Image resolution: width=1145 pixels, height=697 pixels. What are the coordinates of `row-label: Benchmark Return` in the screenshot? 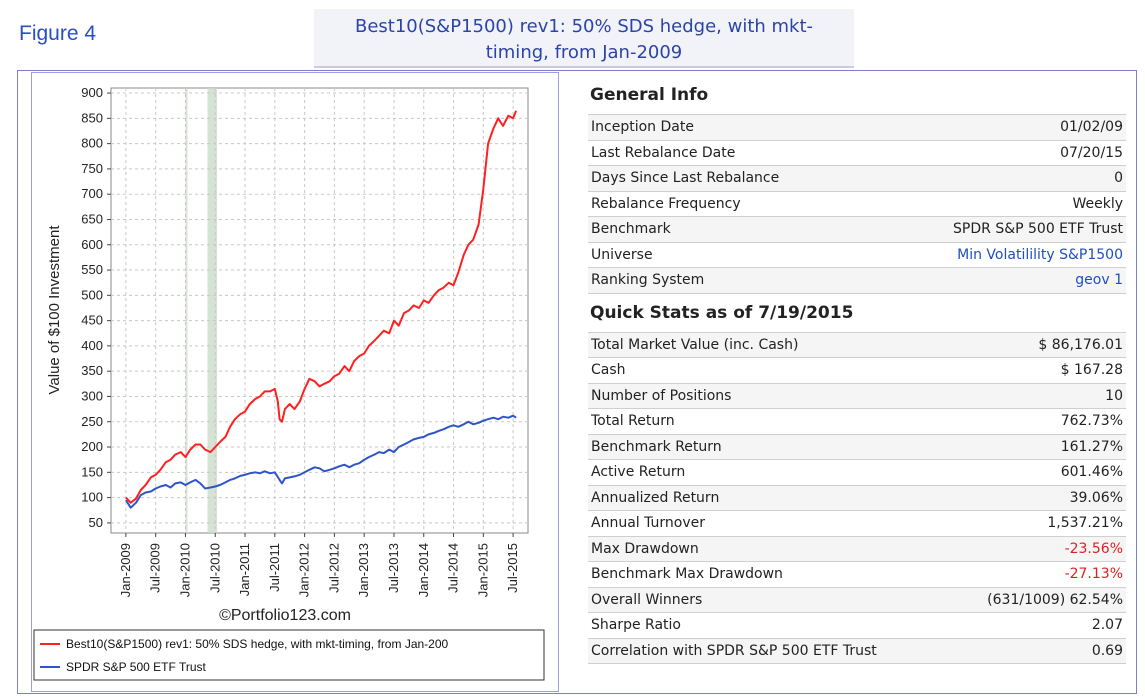 It's located at (656, 446).